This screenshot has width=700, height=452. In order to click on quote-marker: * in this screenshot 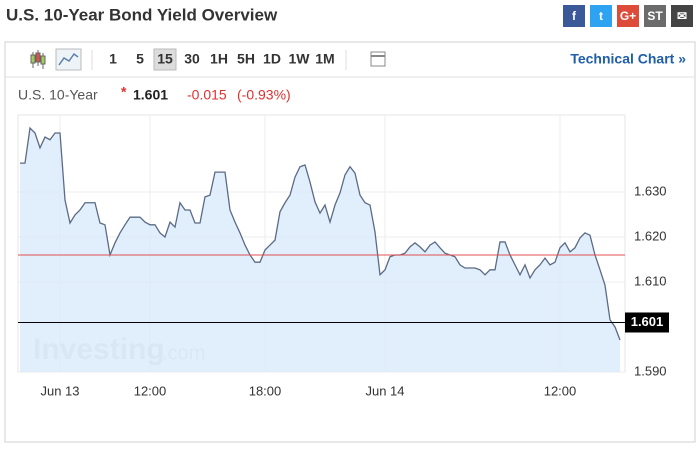, I will do `click(124, 92)`.